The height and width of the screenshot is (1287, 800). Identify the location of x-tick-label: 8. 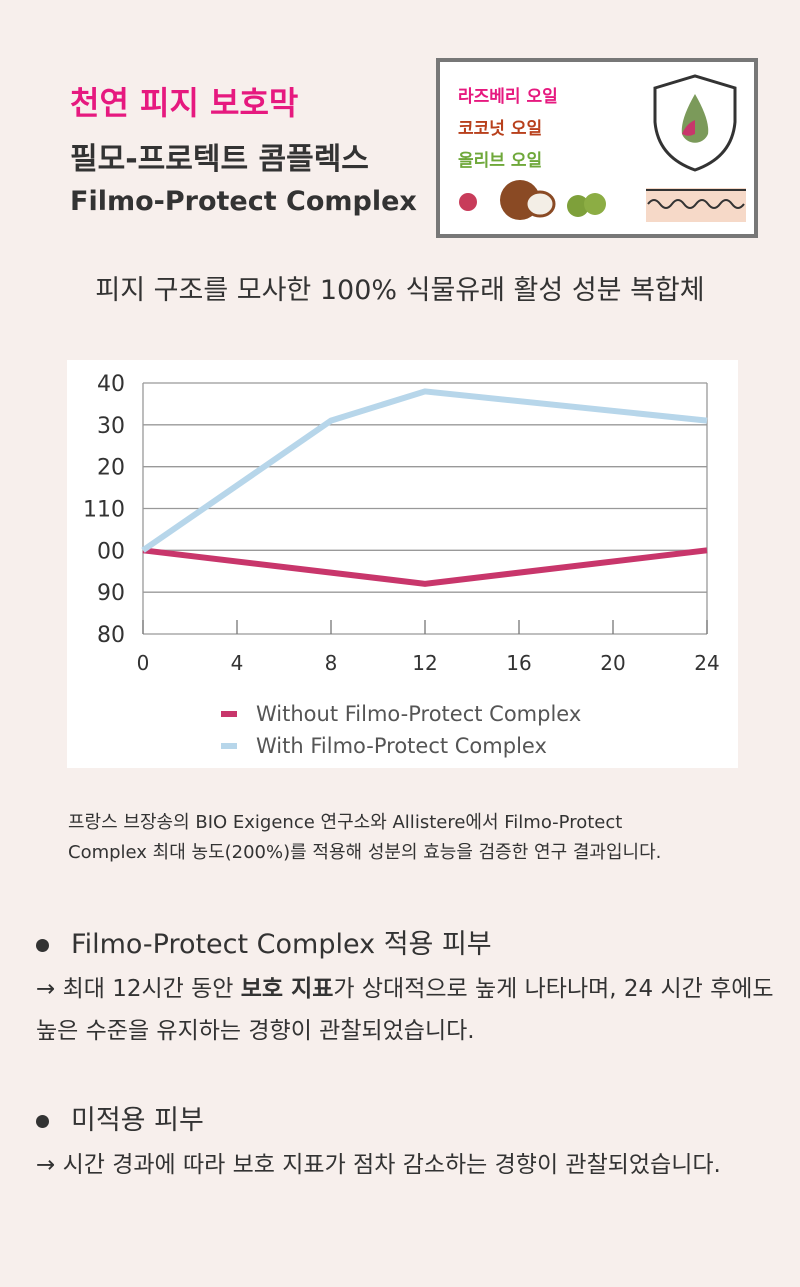
(331, 663).